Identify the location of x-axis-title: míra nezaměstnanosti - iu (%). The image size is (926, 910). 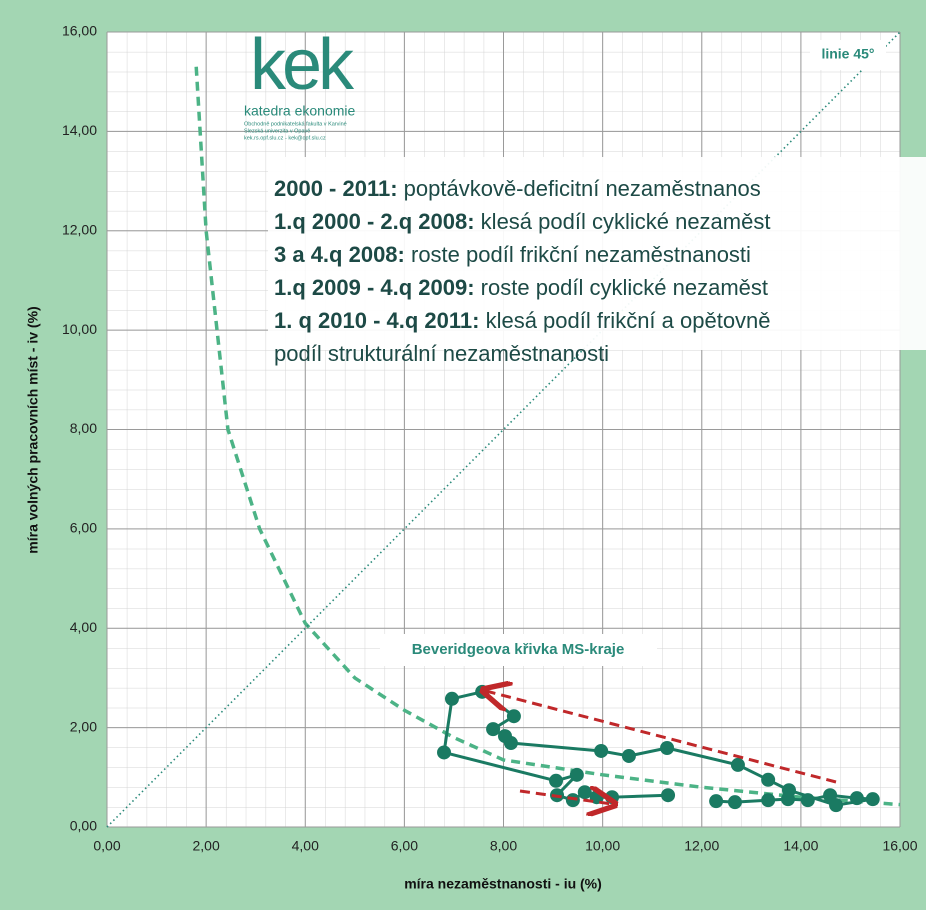
(503, 884).